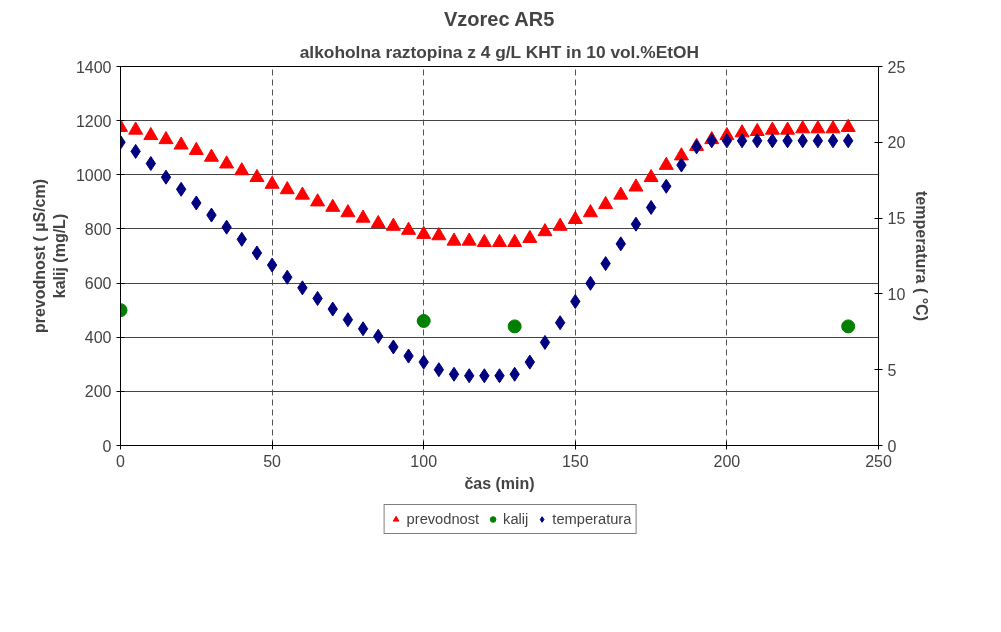 The height and width of the screenshot is (632, 1001). What do you see at coordinates (424, 461) in the screenshot?
I see `x-tick-label: 100` at bounding box center [424, 461].